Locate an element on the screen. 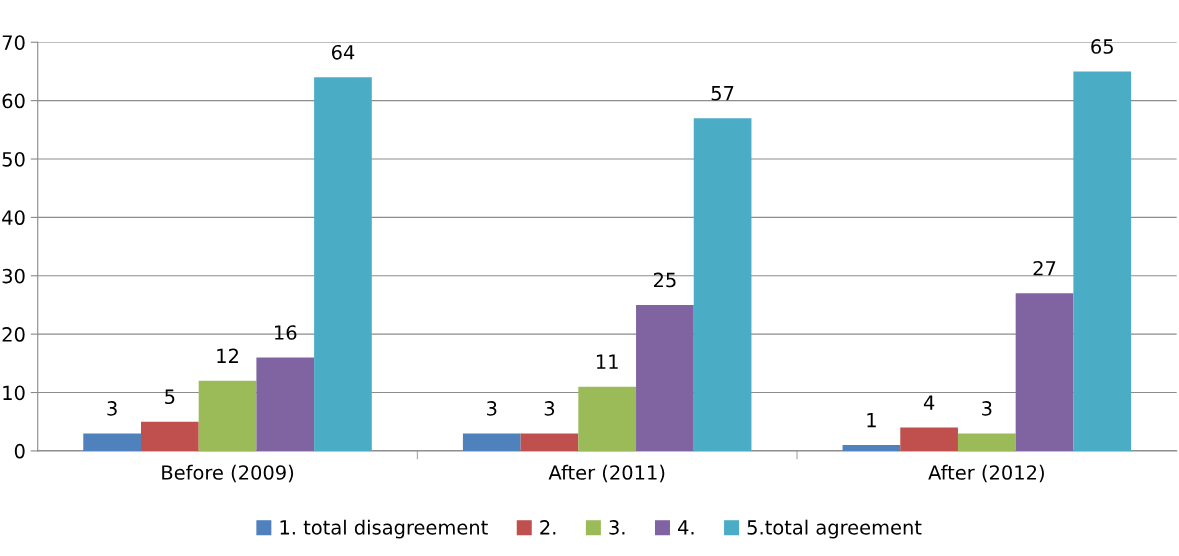 Image resolution: width=1179 pixels, height=556 pixels. data-label: 27 is located at coordinates (1044, 268).